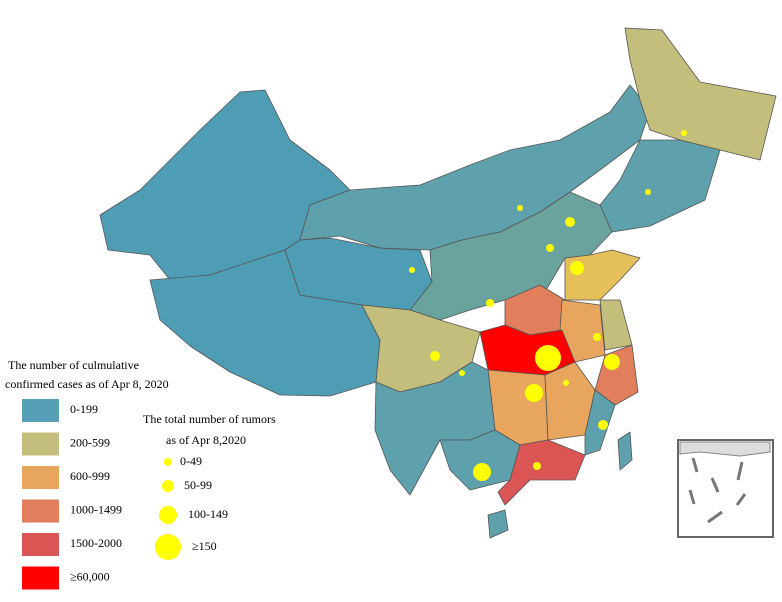  What do you see at coordinates (90, 576) in the screenshot?
I see `legend-label: ≥60,000` at bounding box center [90, 576].